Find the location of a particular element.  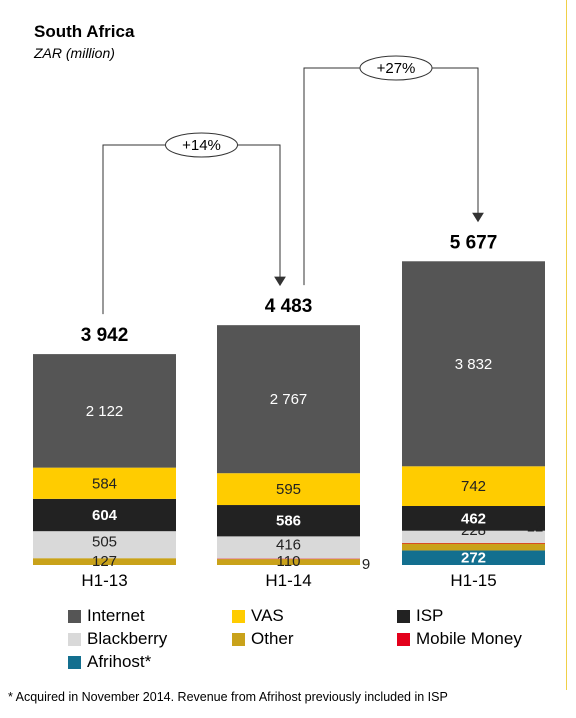

x-tick-h1-15: H1-15 is located at coordinates (473, 580).